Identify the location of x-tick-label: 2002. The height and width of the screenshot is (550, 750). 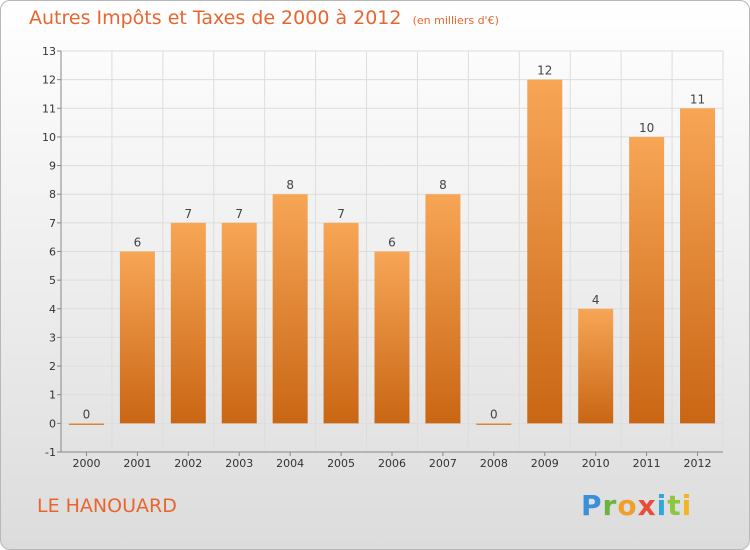
(188, 463).